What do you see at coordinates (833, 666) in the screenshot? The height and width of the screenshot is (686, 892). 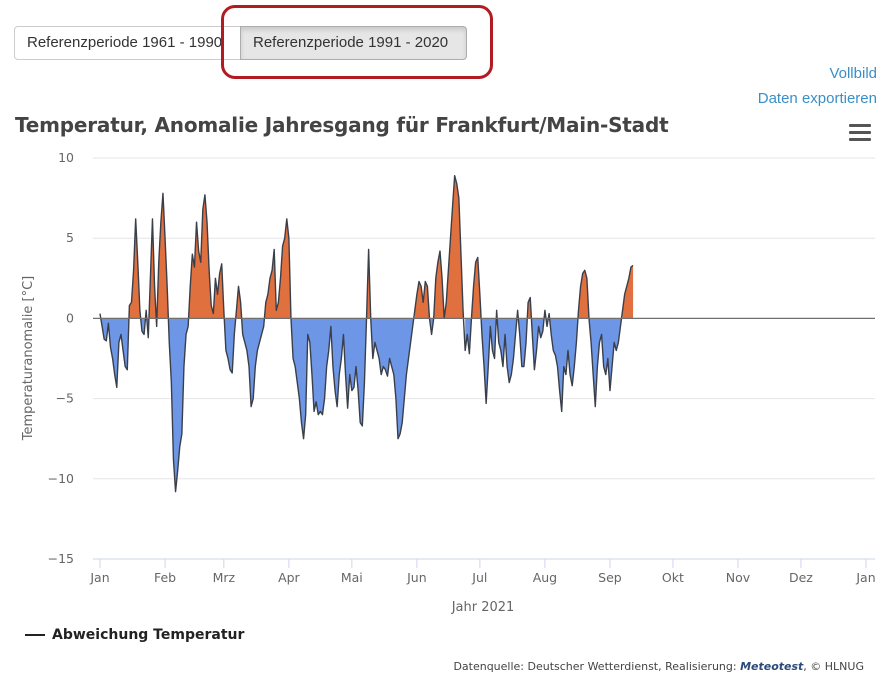 I see `source-suffix: , © HLNUG` at bounding box center [833, 666].